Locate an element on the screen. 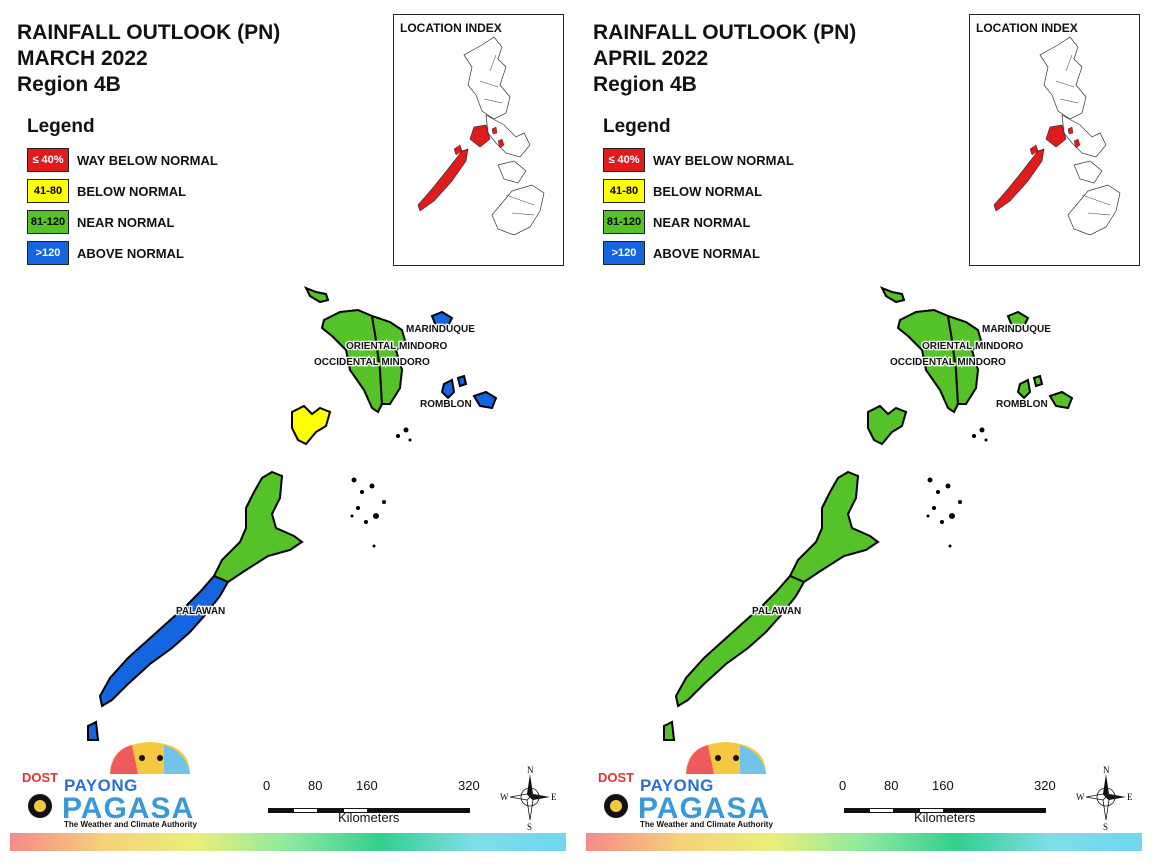 Image resolution: width=1152 pixels, height=864 pixels. marinduque-shape is located at coordinates (1018, 318).